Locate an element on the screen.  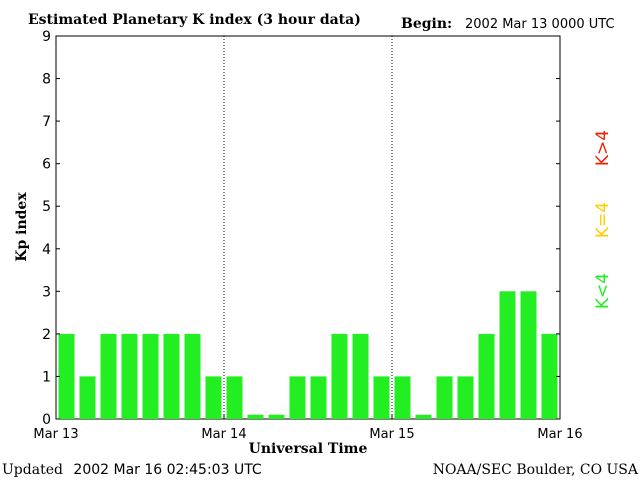
x-tick-label: Mar 15 is located at coordinates (391, 434).